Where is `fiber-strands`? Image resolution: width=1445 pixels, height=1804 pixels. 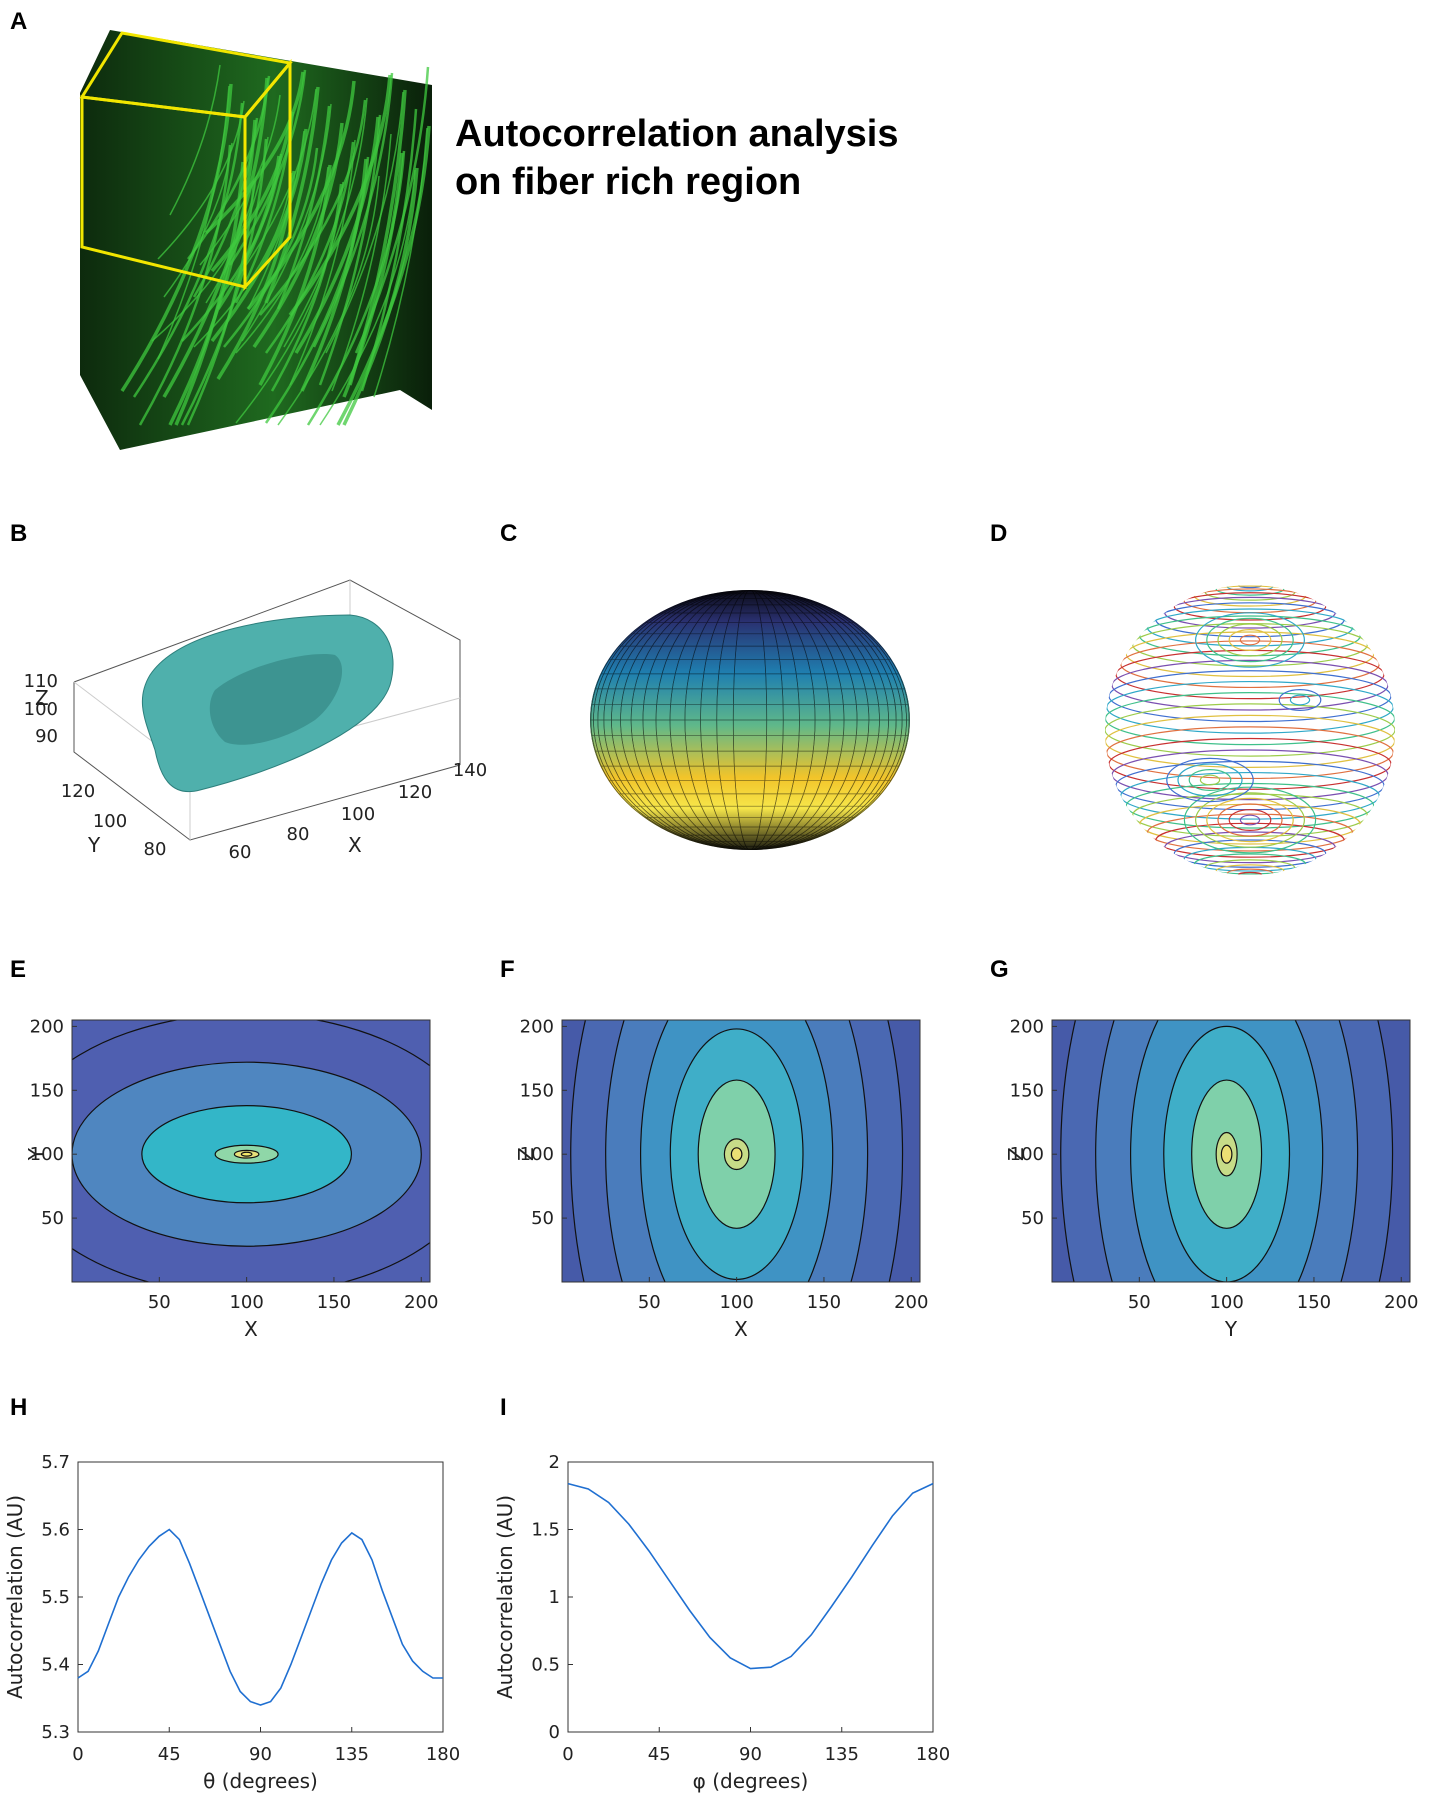 fiber-strands is located at coordinates (275, 245).